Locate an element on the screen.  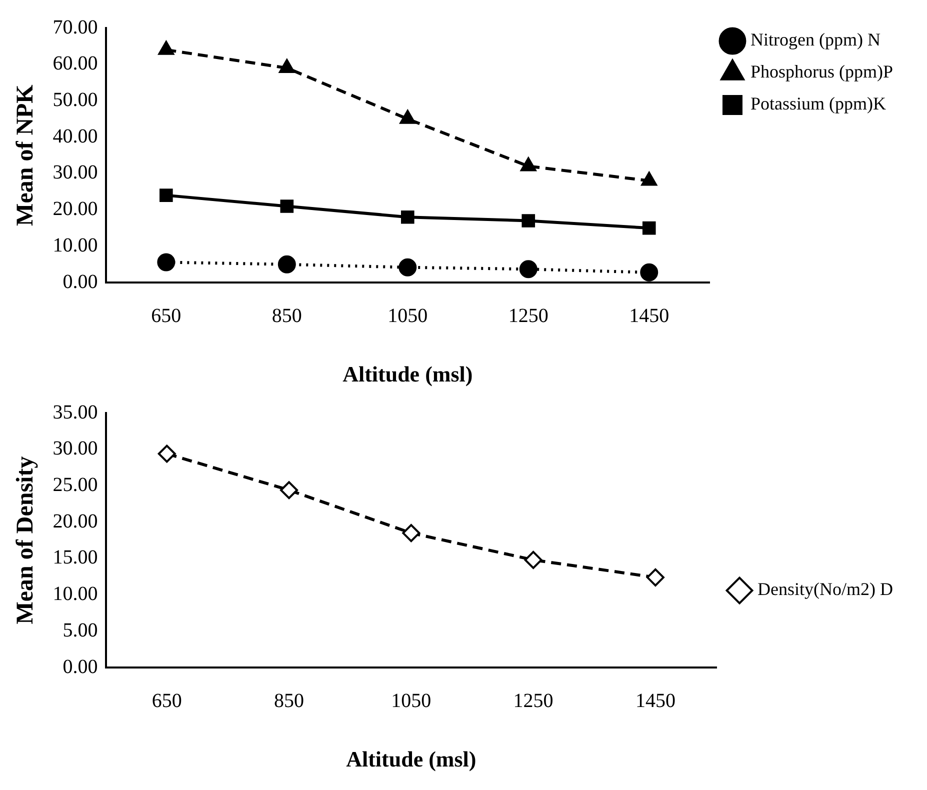
y-tick-label: 60.00 is located at coordinates (75, 63).